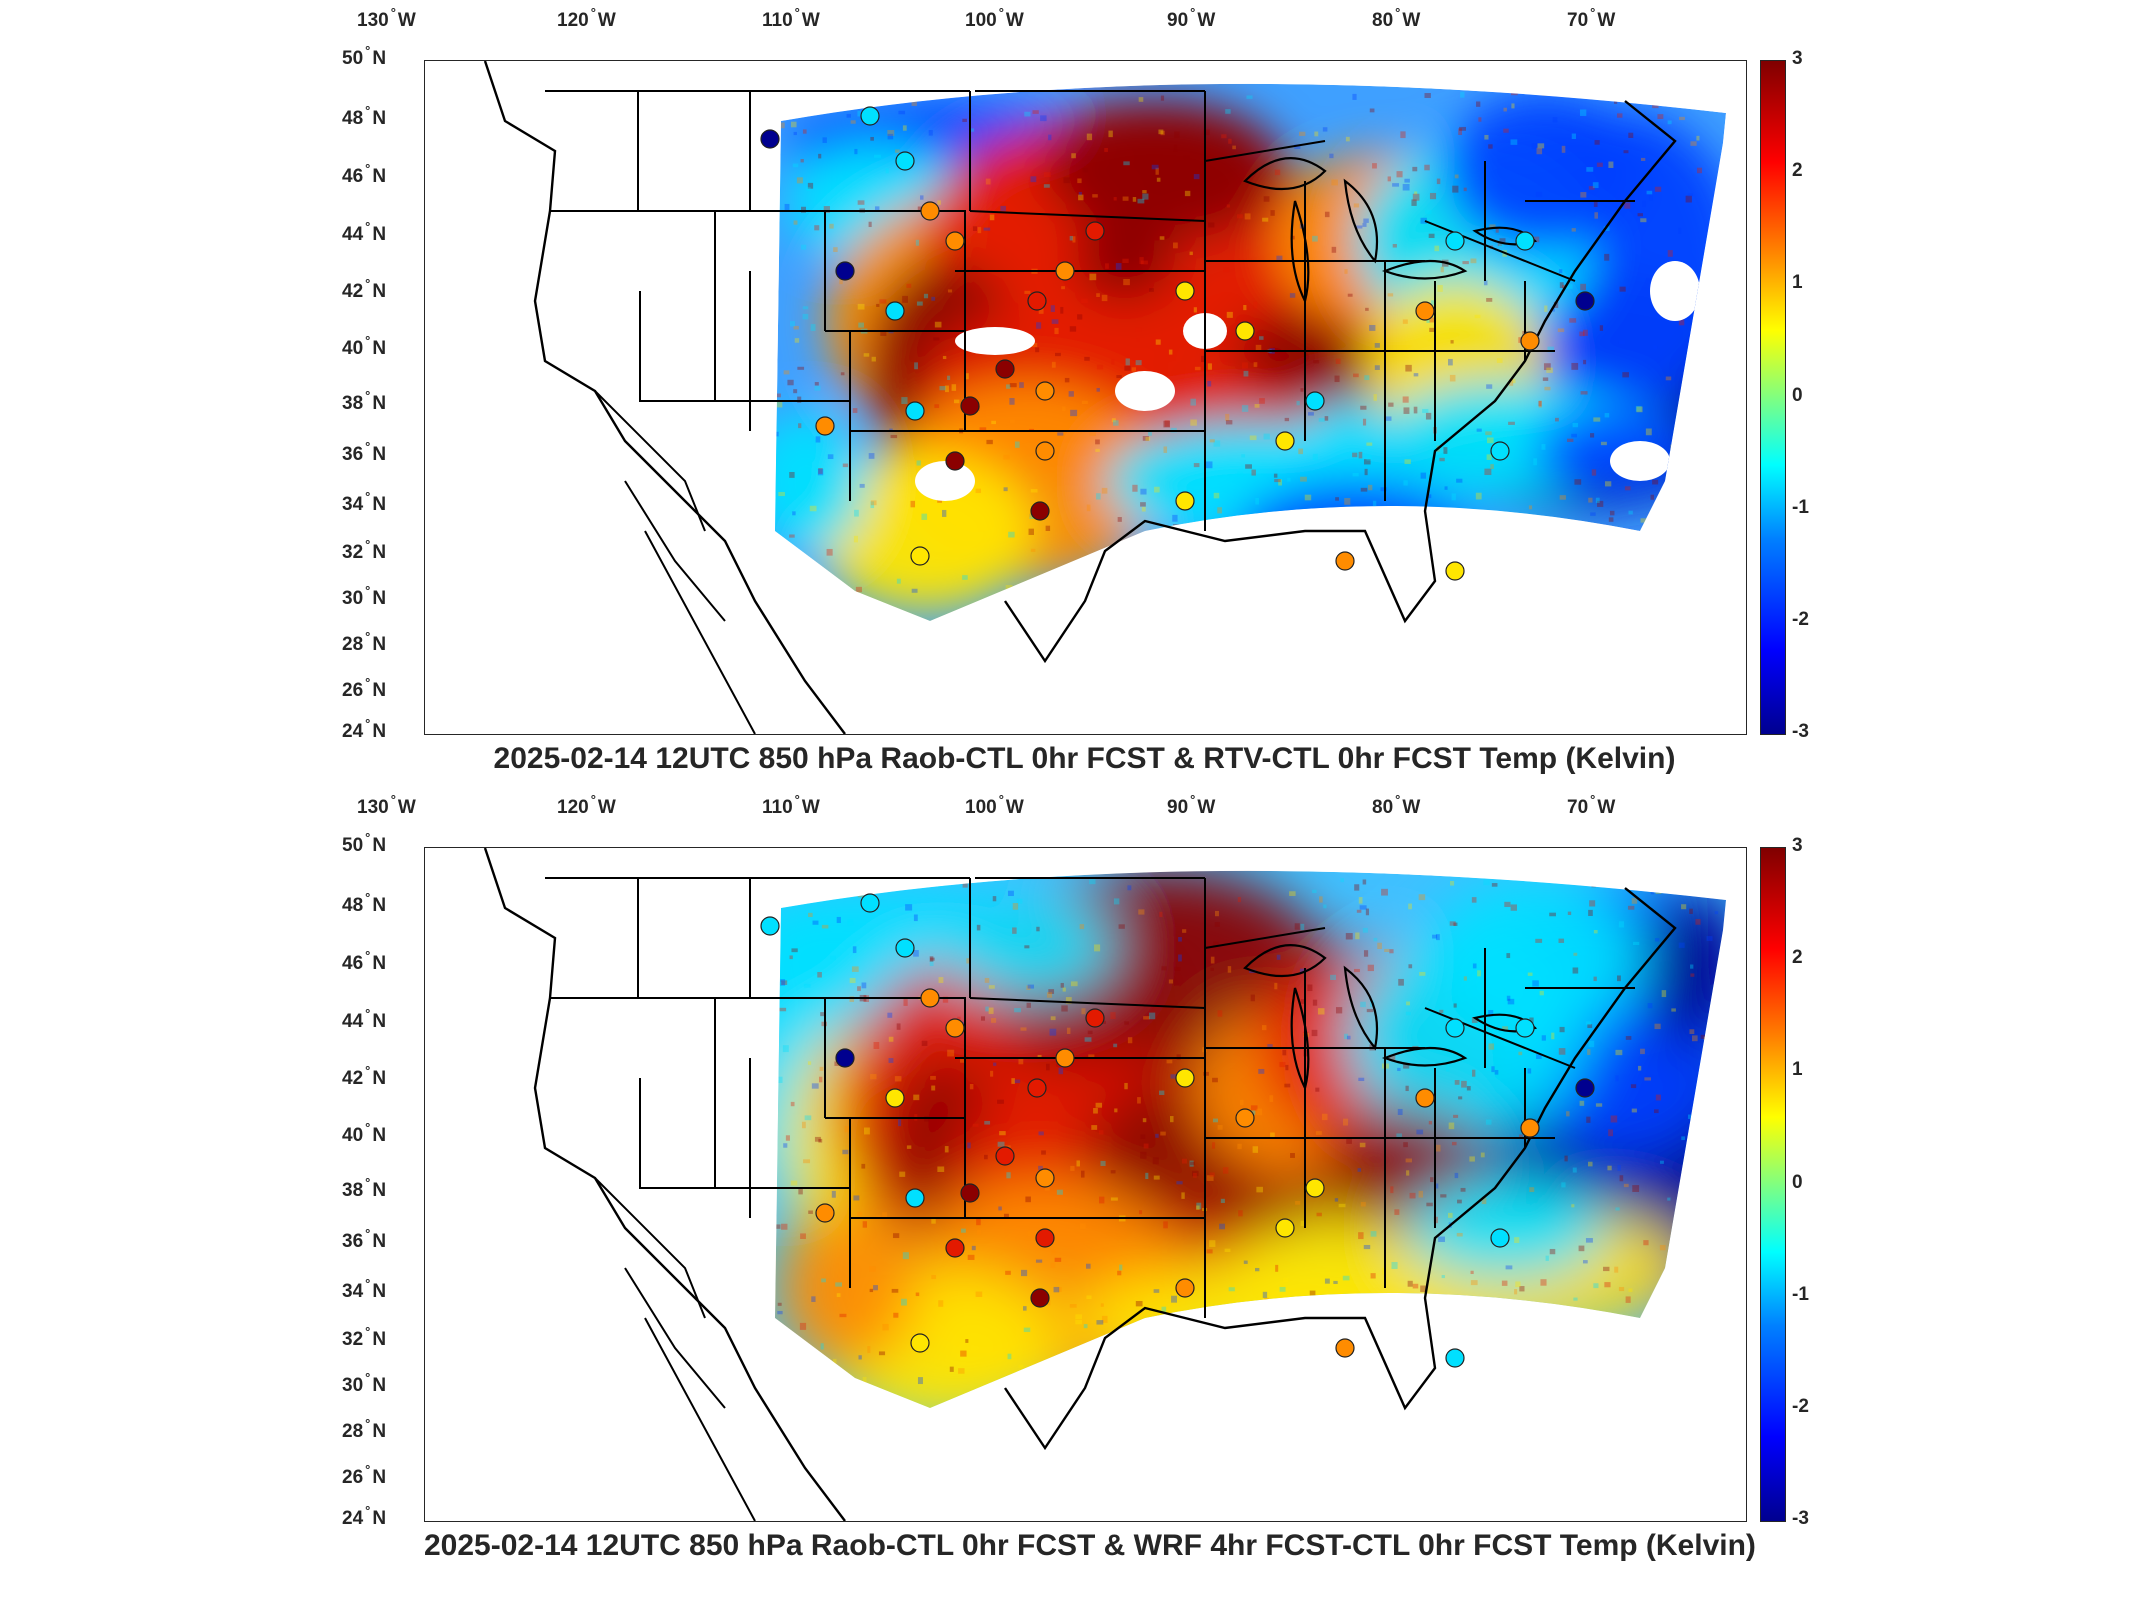  What do you see at coordinates (353, 552) in the screenshot?
I see `latitude-value: 32` at bounding box center [353, 552].